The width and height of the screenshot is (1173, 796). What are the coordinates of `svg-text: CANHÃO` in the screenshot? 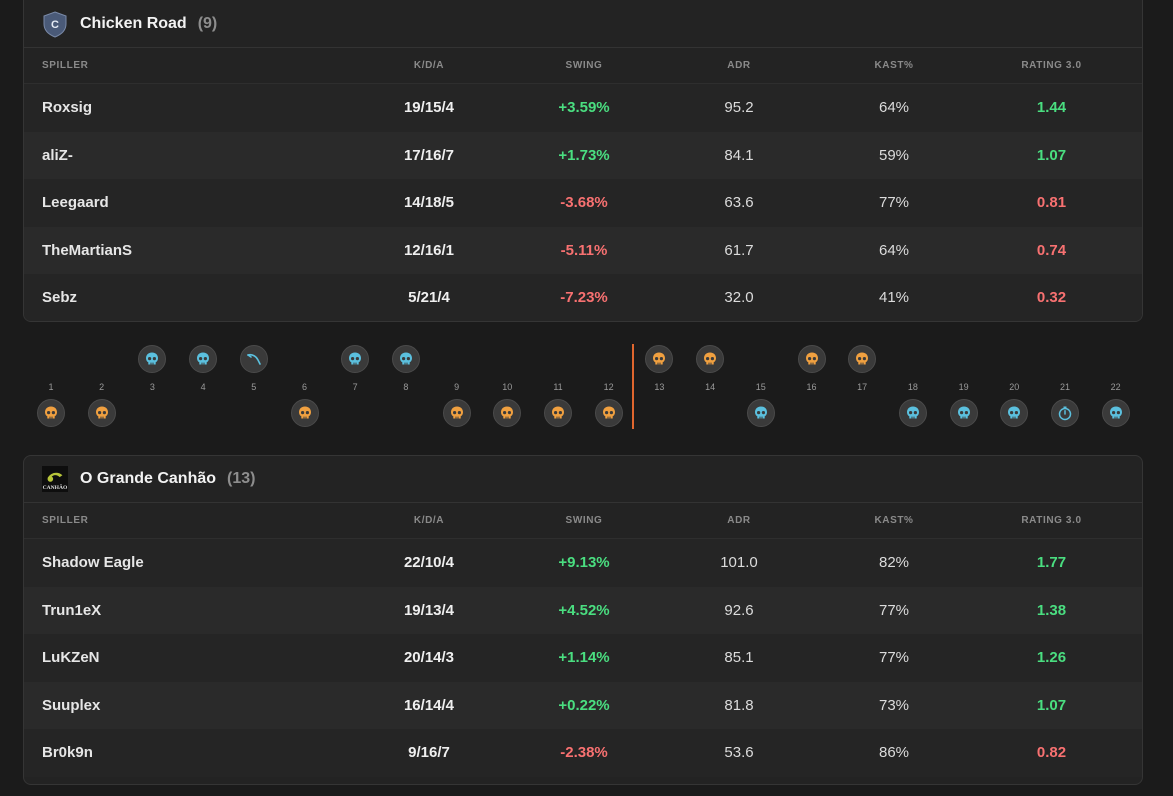 It's located at (55, 487).